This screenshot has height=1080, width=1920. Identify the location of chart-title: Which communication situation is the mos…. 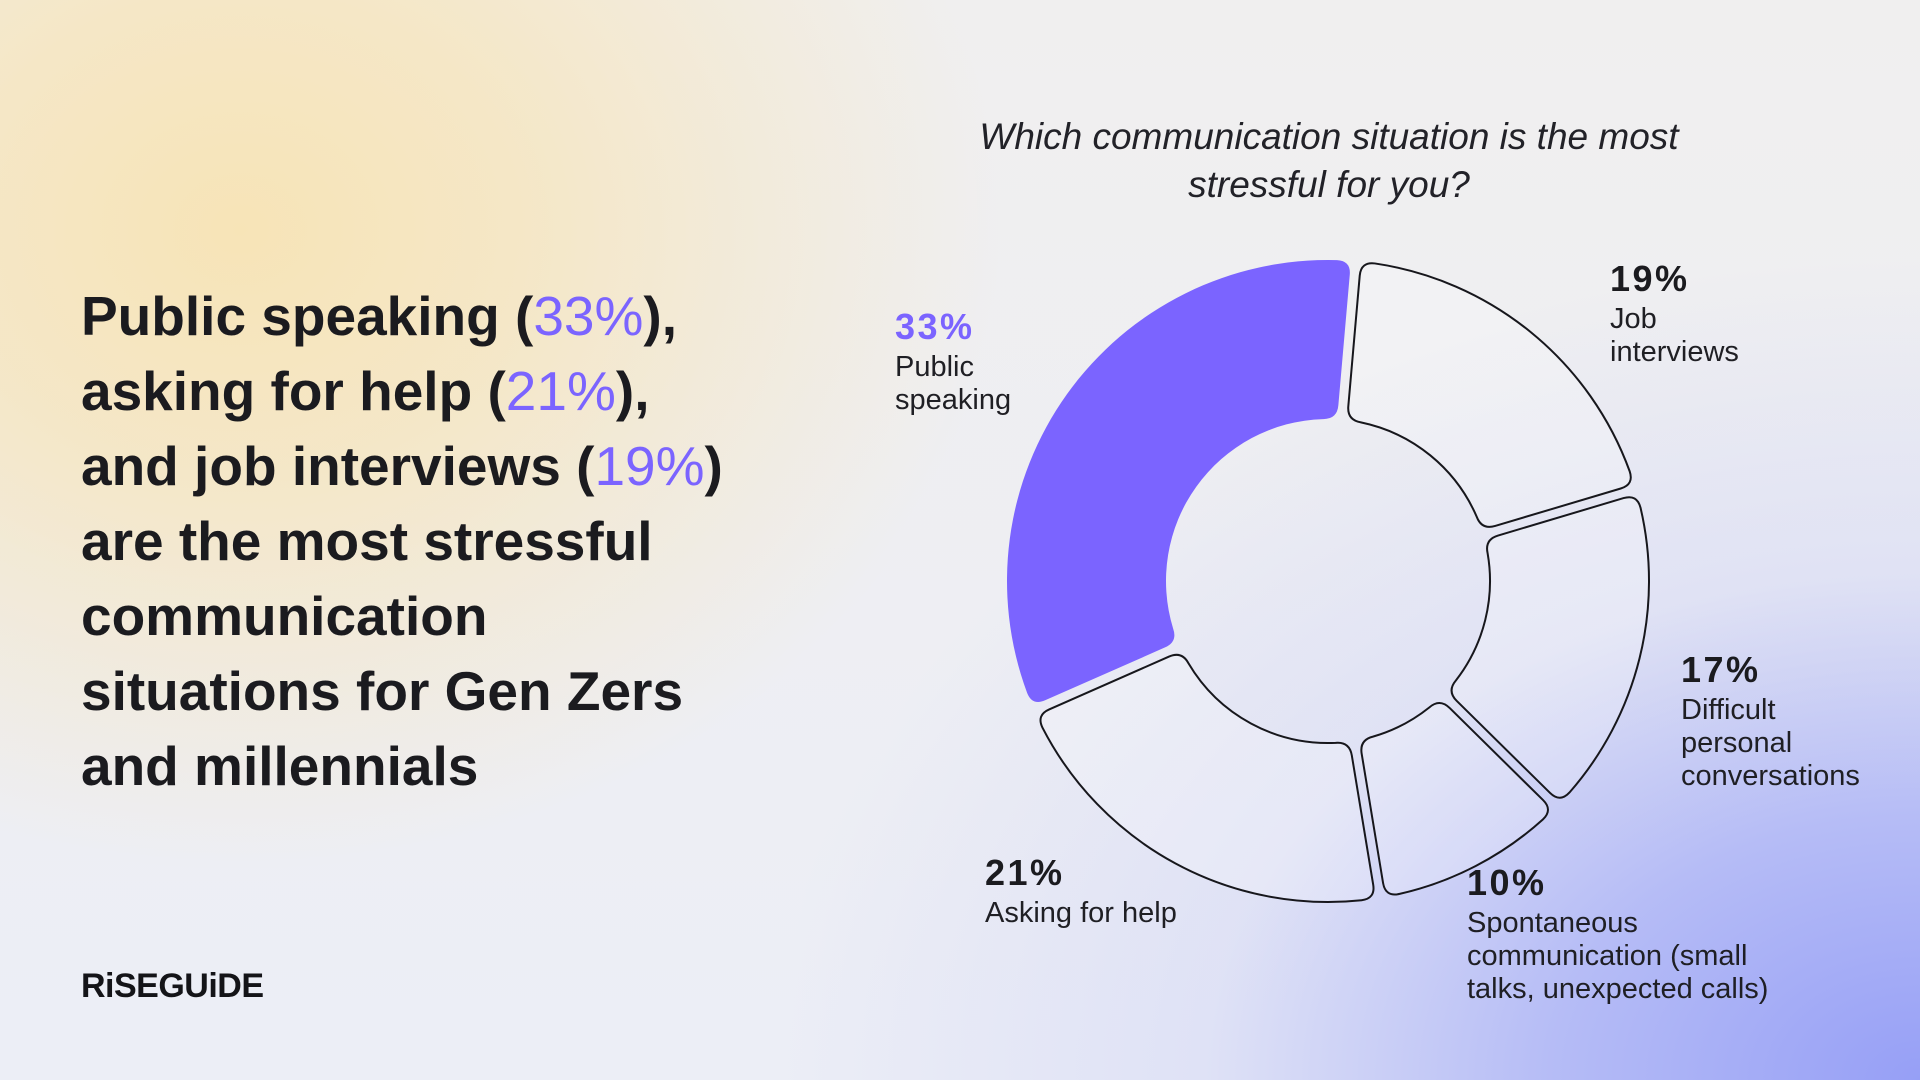
(1329, 160).